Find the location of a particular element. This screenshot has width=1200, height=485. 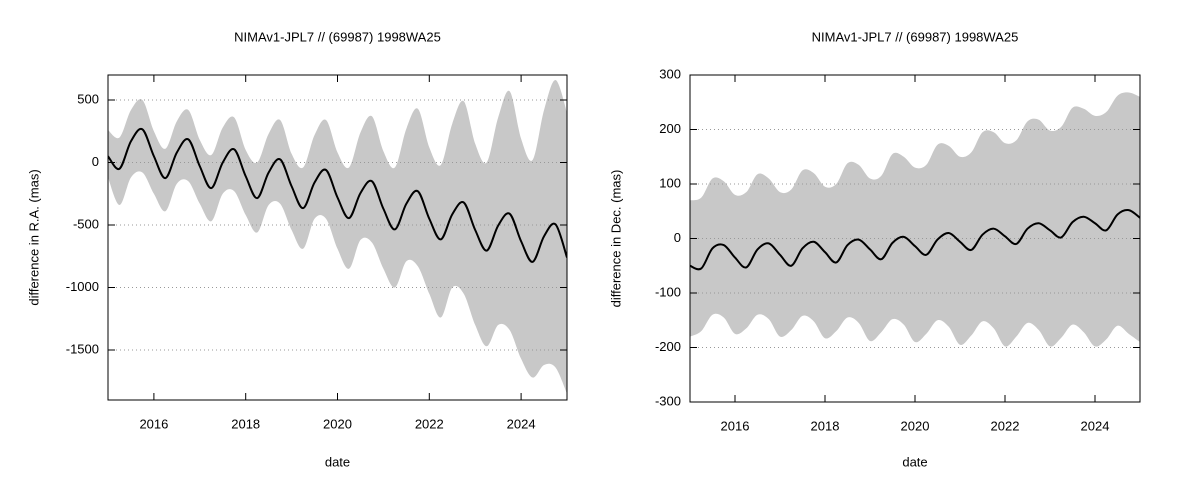

y-tick-label: 200 is located at coordinates (670, 128).